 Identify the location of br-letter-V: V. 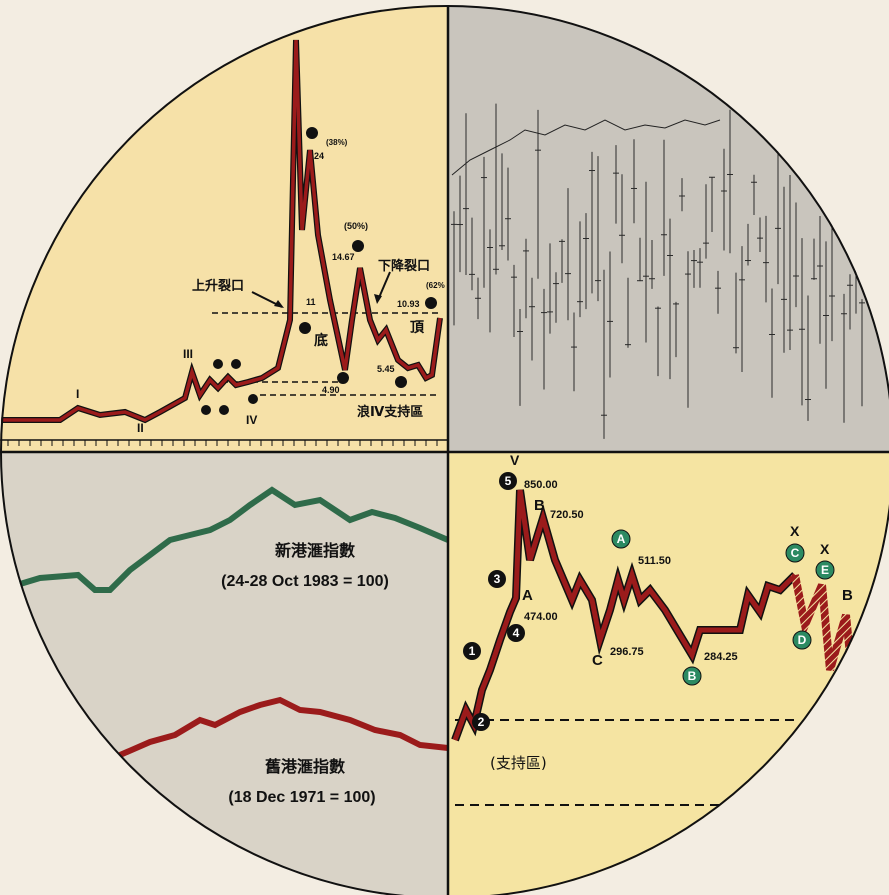
(515, 460).